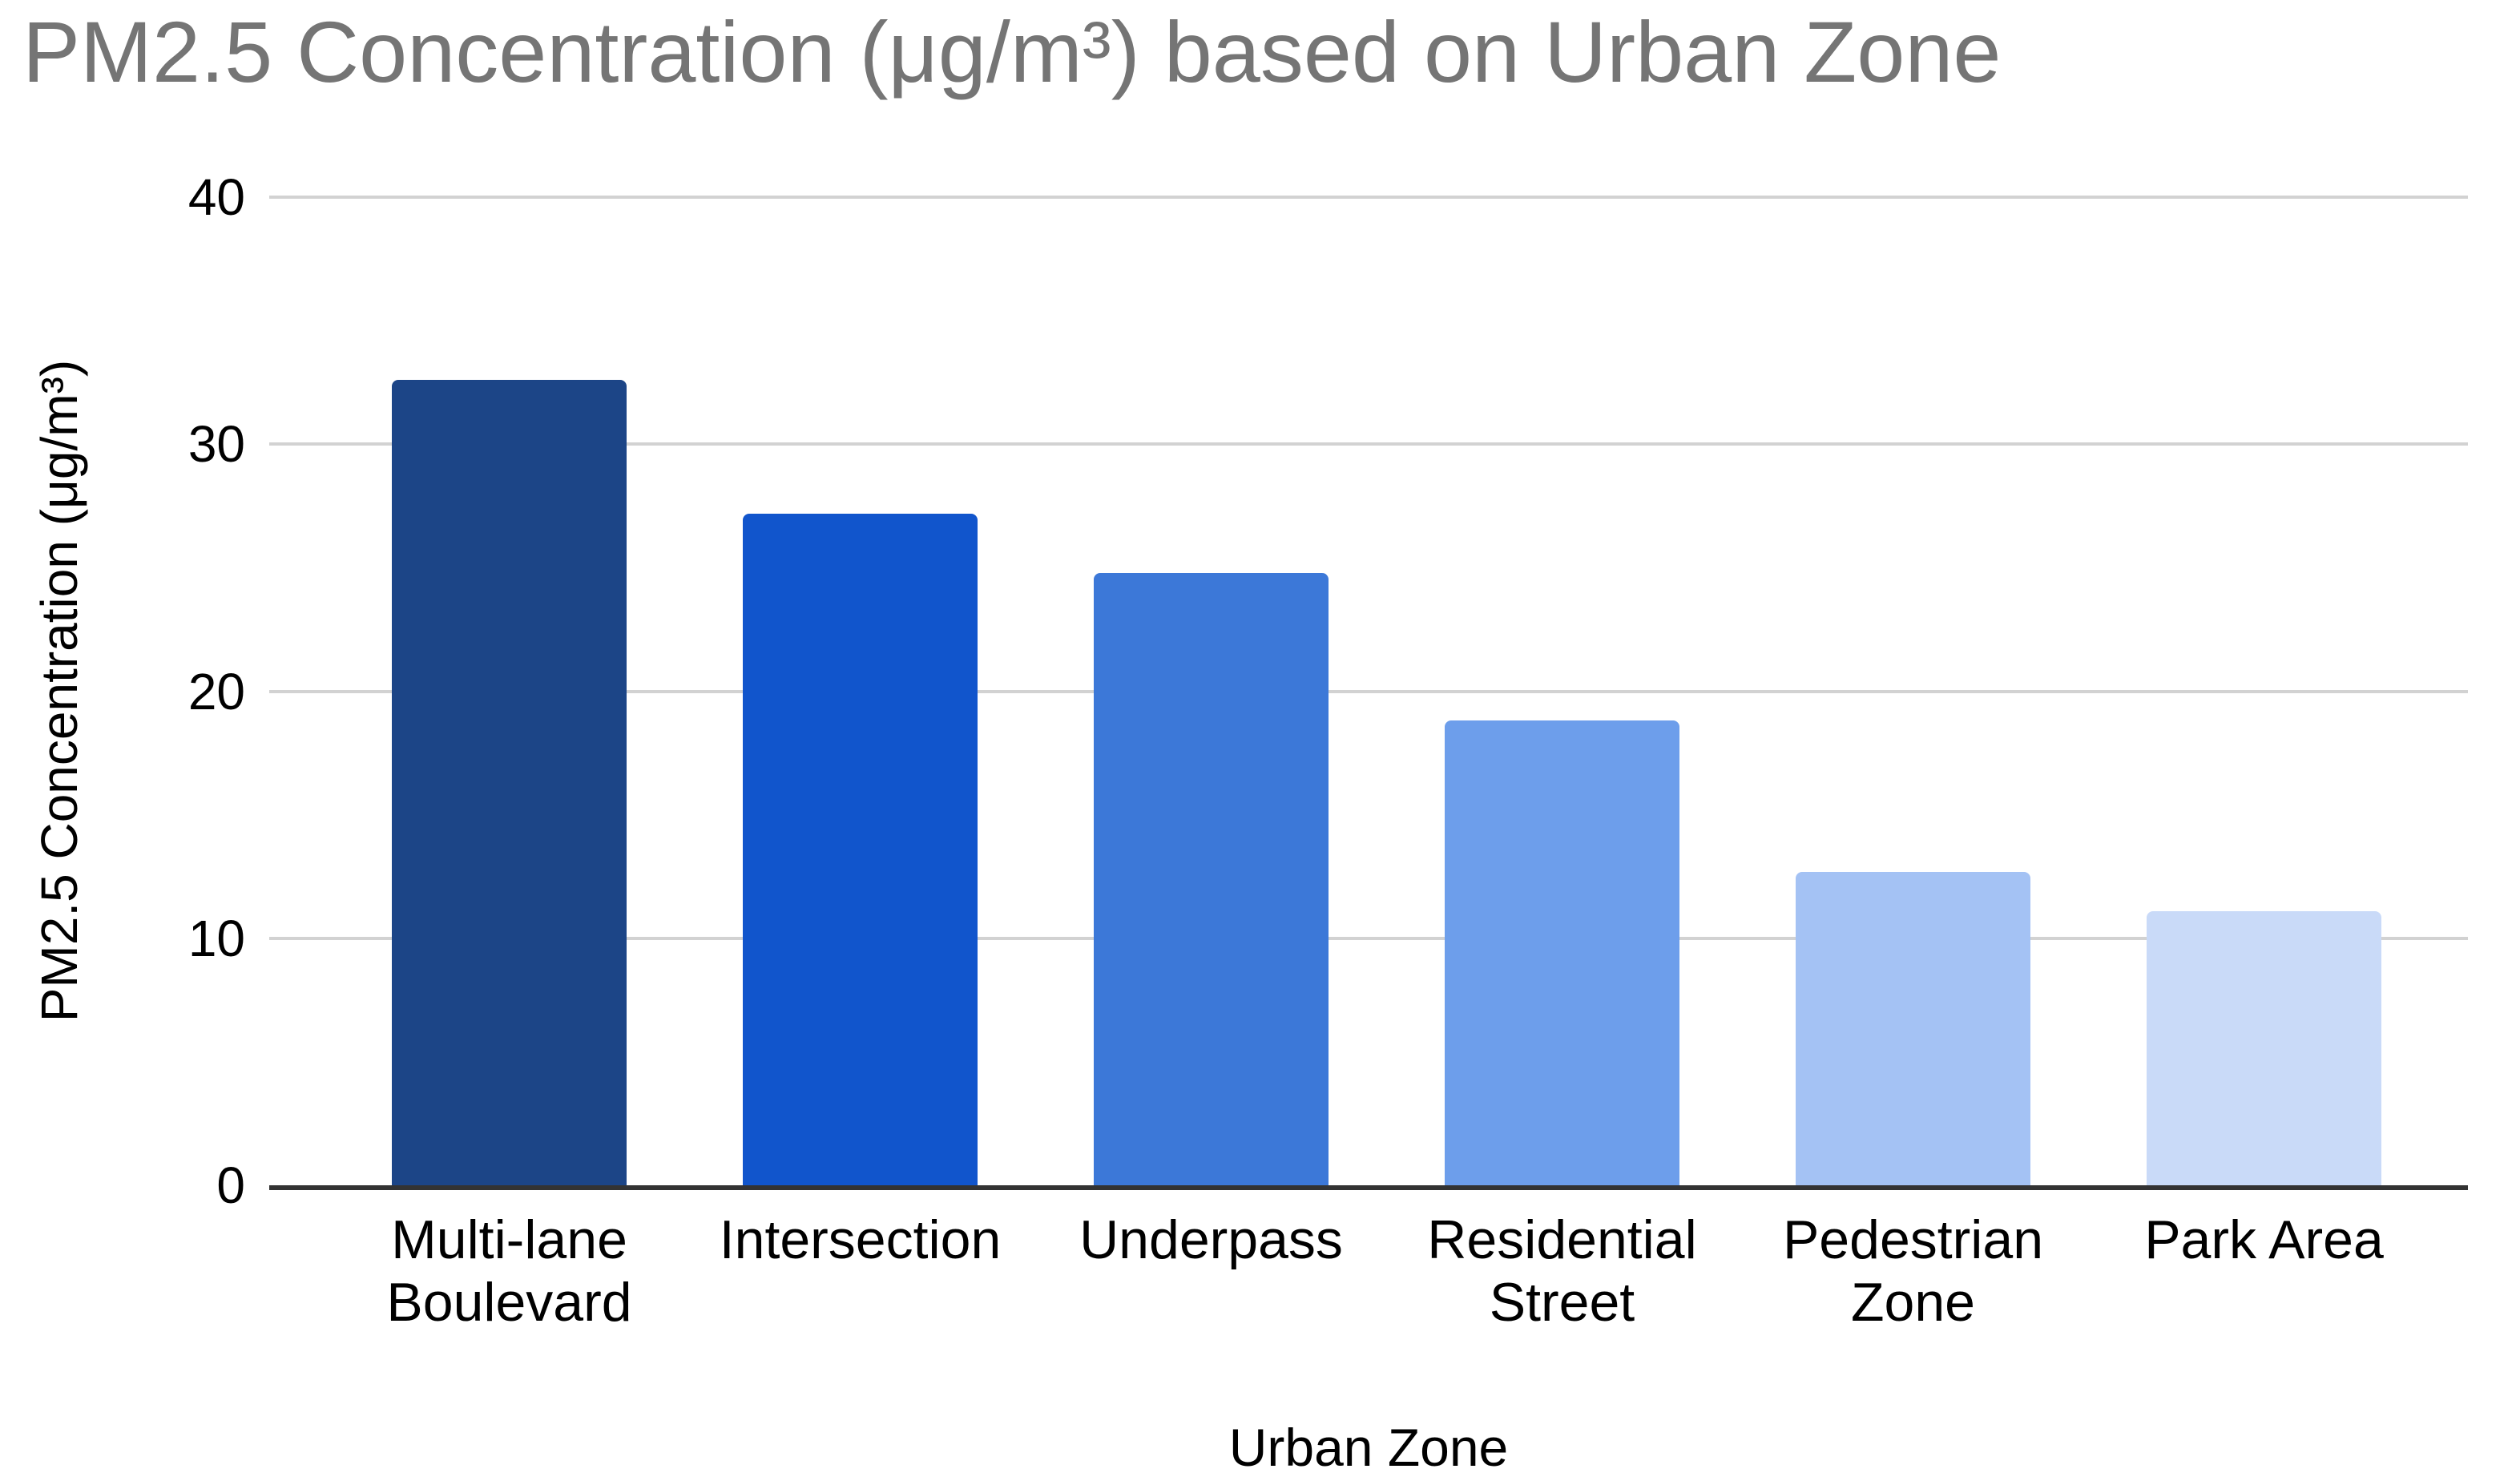 The width and height of the screenshot is (2520, 1481). I want to click on bar-pedestrian-zone, so click(1913, 1028).